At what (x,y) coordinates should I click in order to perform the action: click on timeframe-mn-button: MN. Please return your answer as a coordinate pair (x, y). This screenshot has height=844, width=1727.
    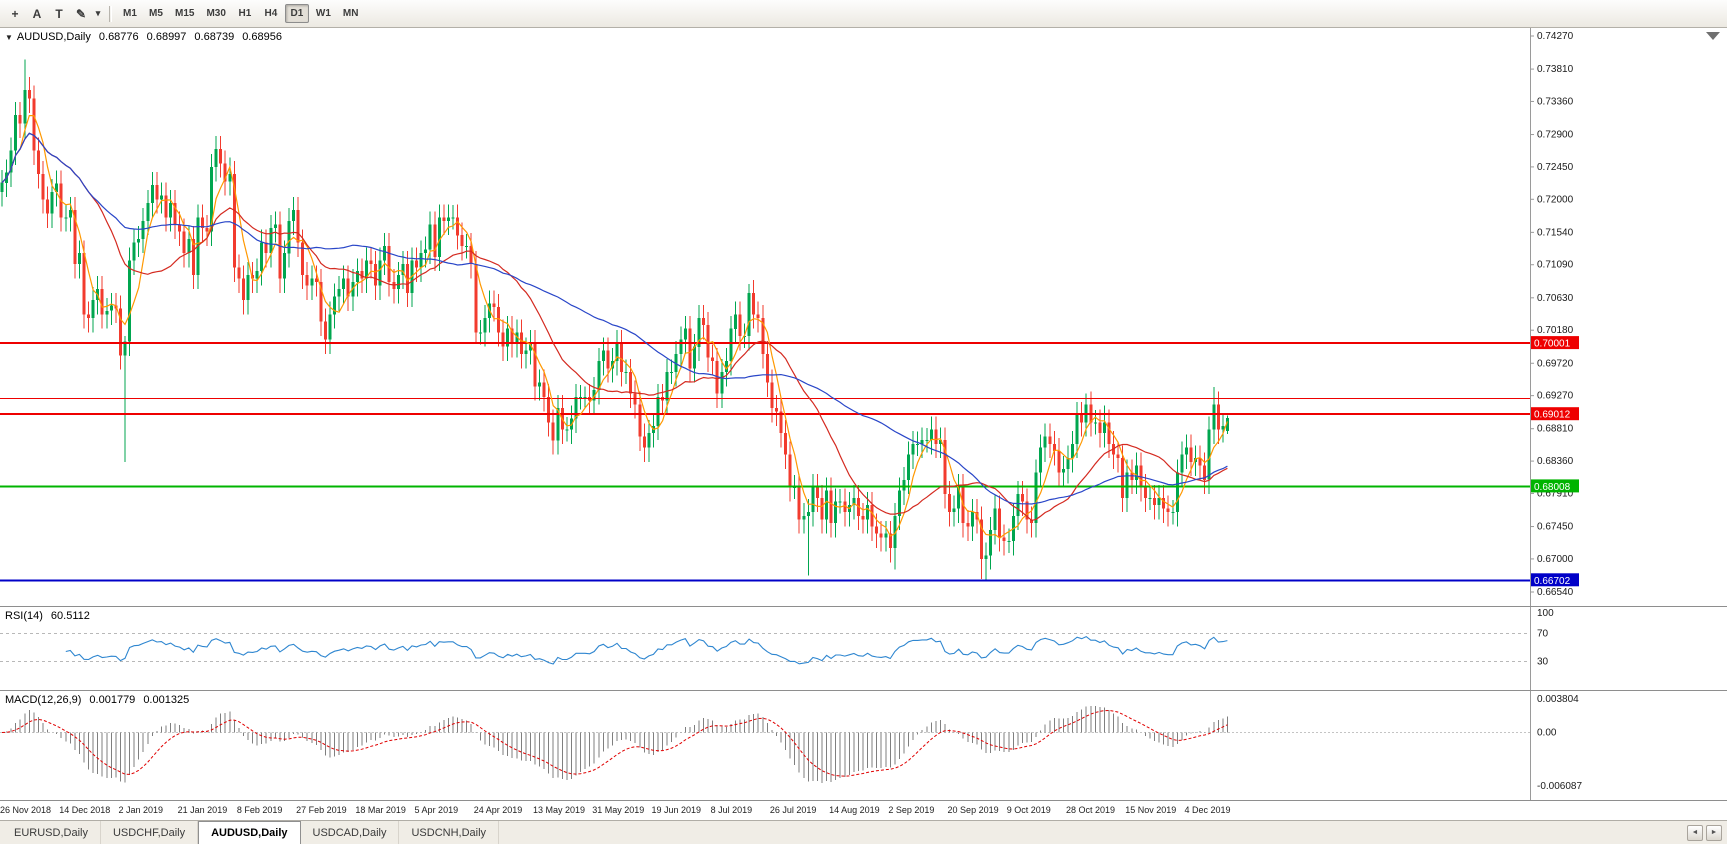
    Looking at the image, I should click on (350, 13).